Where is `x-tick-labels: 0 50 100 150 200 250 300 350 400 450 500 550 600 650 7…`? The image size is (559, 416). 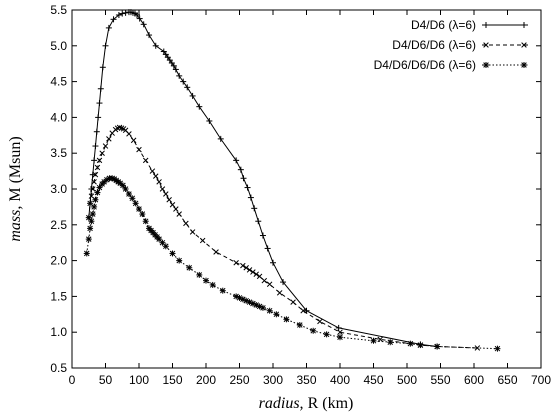 x-tick-labels: 0 50 100 150 200 250 300 350 400 450 500 550 600 650 7… is located at coordinates (310, 380).